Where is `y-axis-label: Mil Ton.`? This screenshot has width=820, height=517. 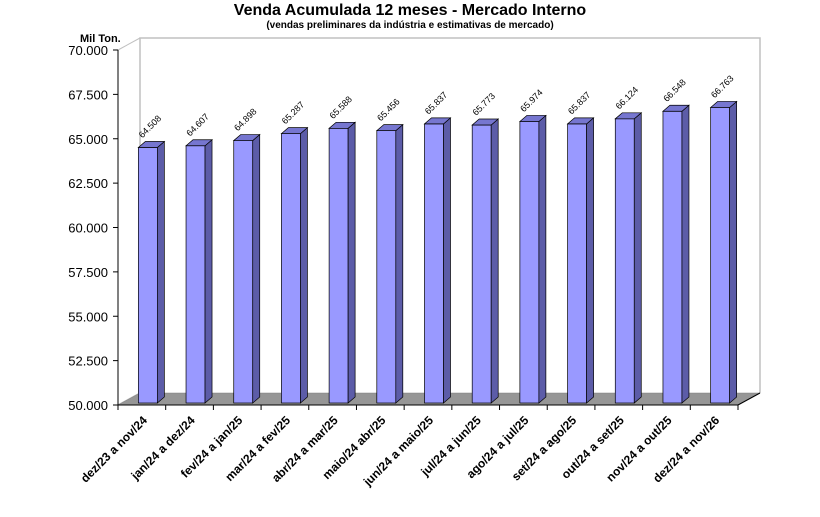 y-axis-label: Mil Ton. is located at coordinates (100, 39).